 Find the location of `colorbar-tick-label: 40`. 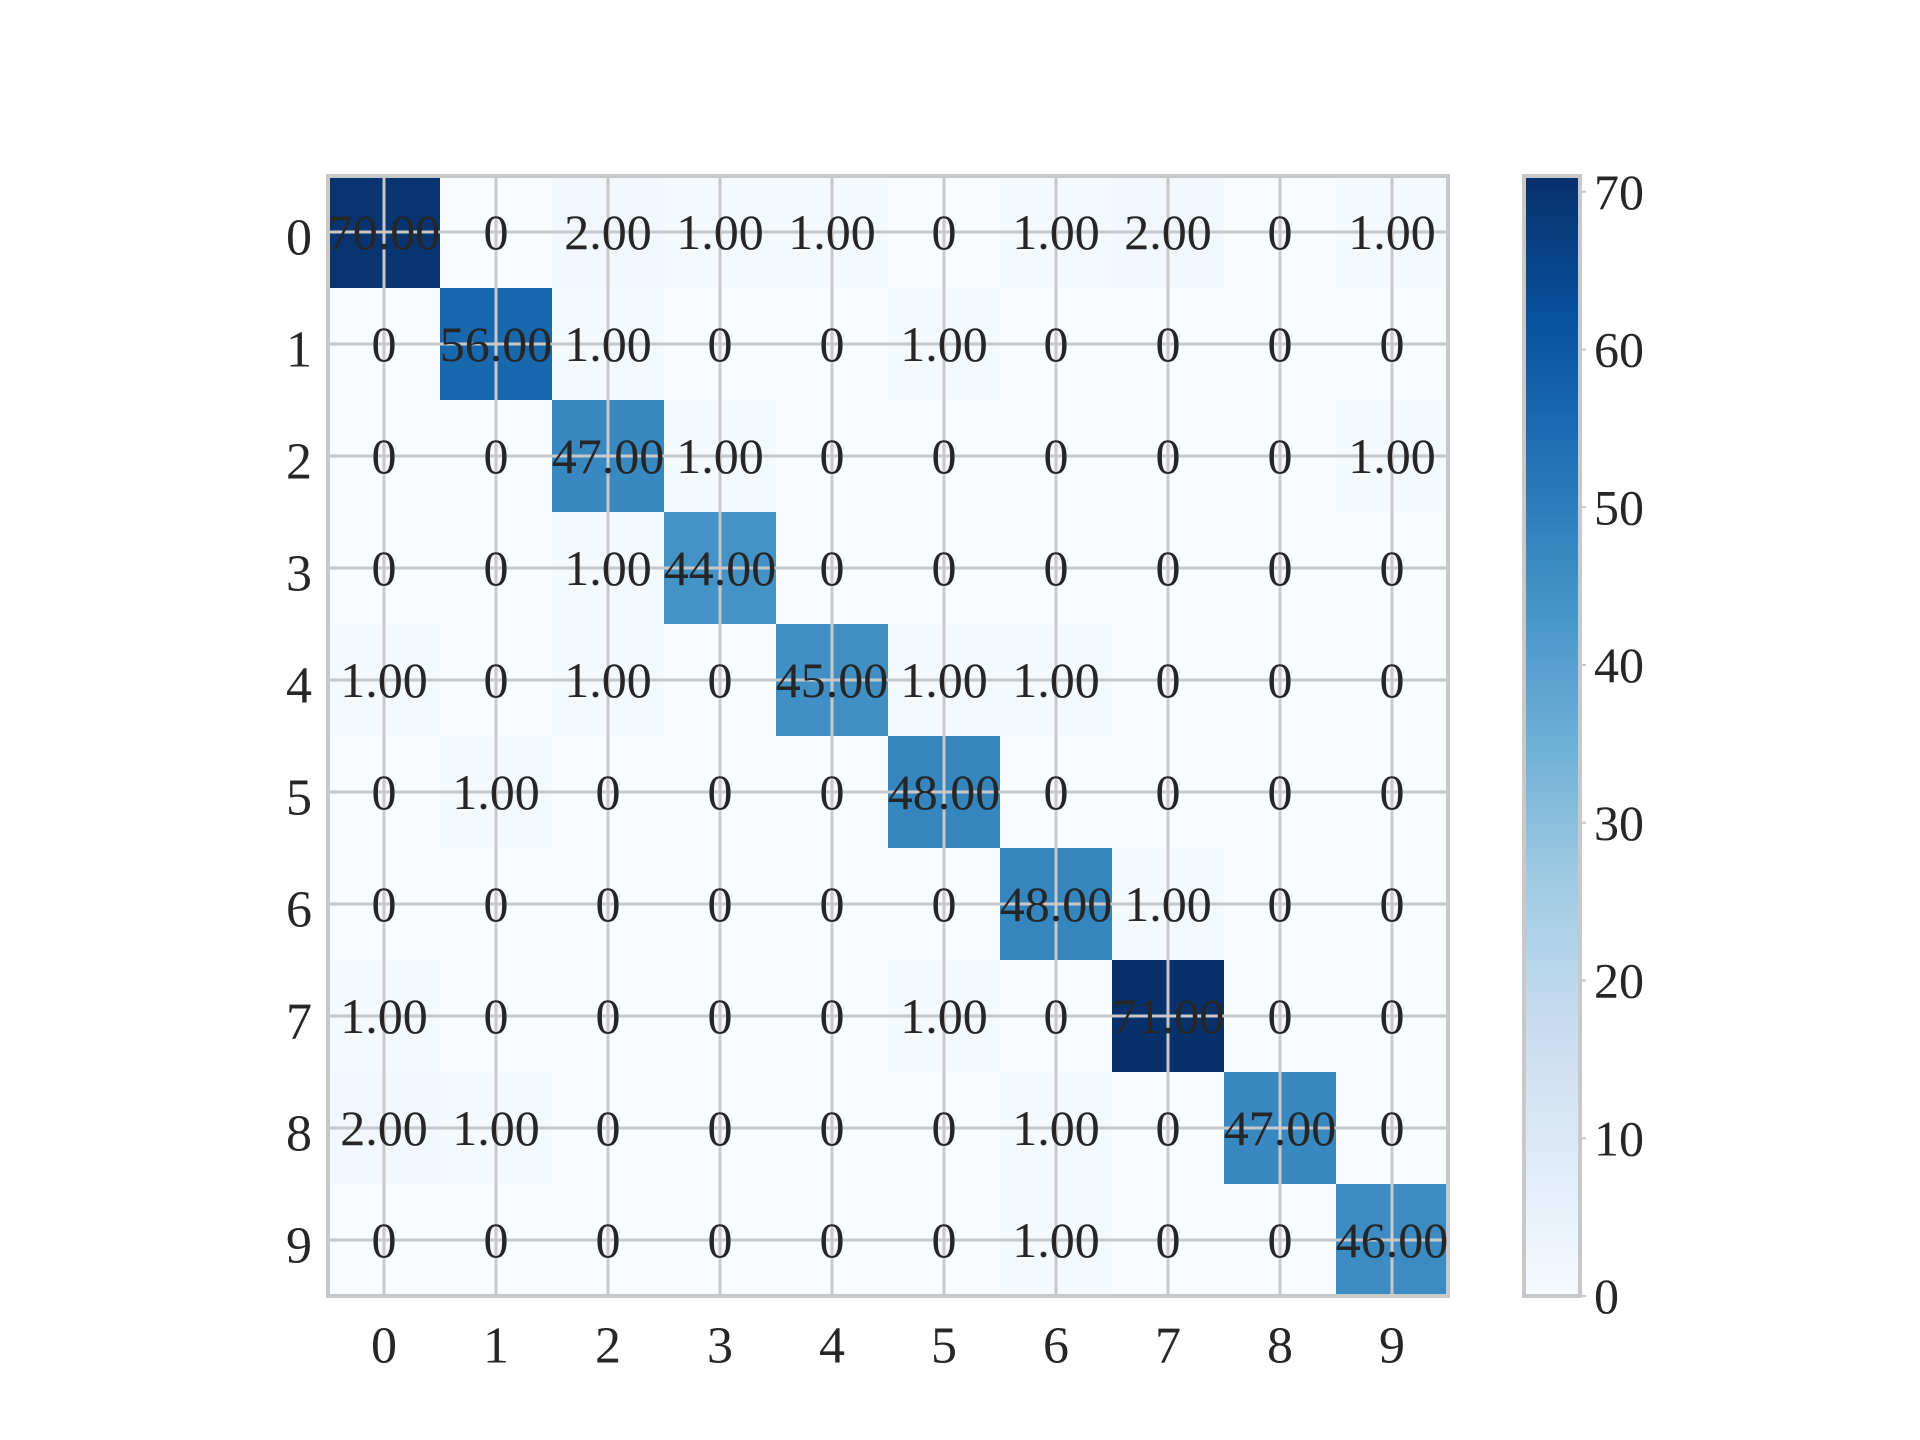

colorbar-tick-label: 40 is located at coordinates (1619, 665).